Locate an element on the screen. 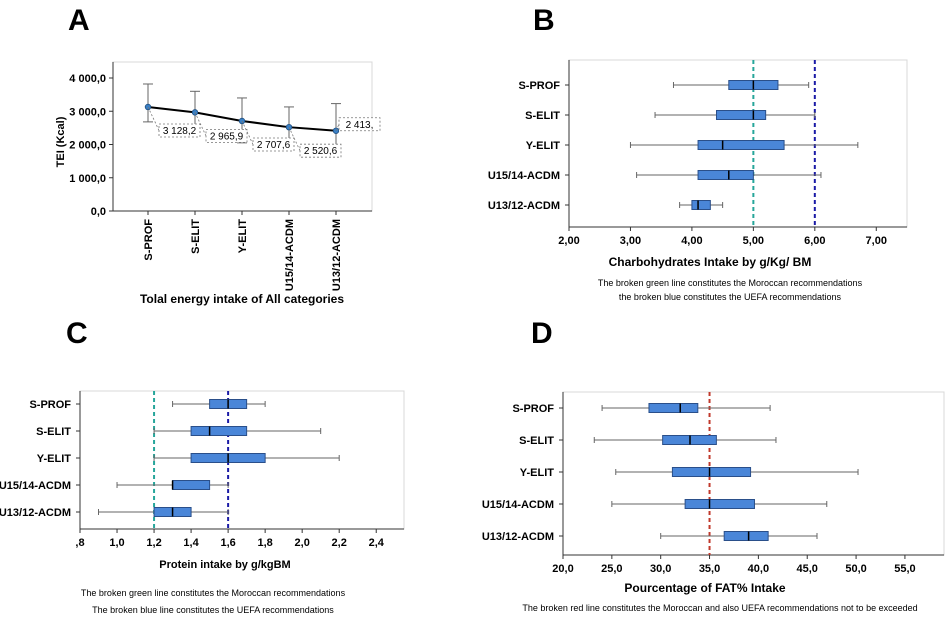  panel-a-value-label: 3 128,2 is located at coordinates (180, 131).